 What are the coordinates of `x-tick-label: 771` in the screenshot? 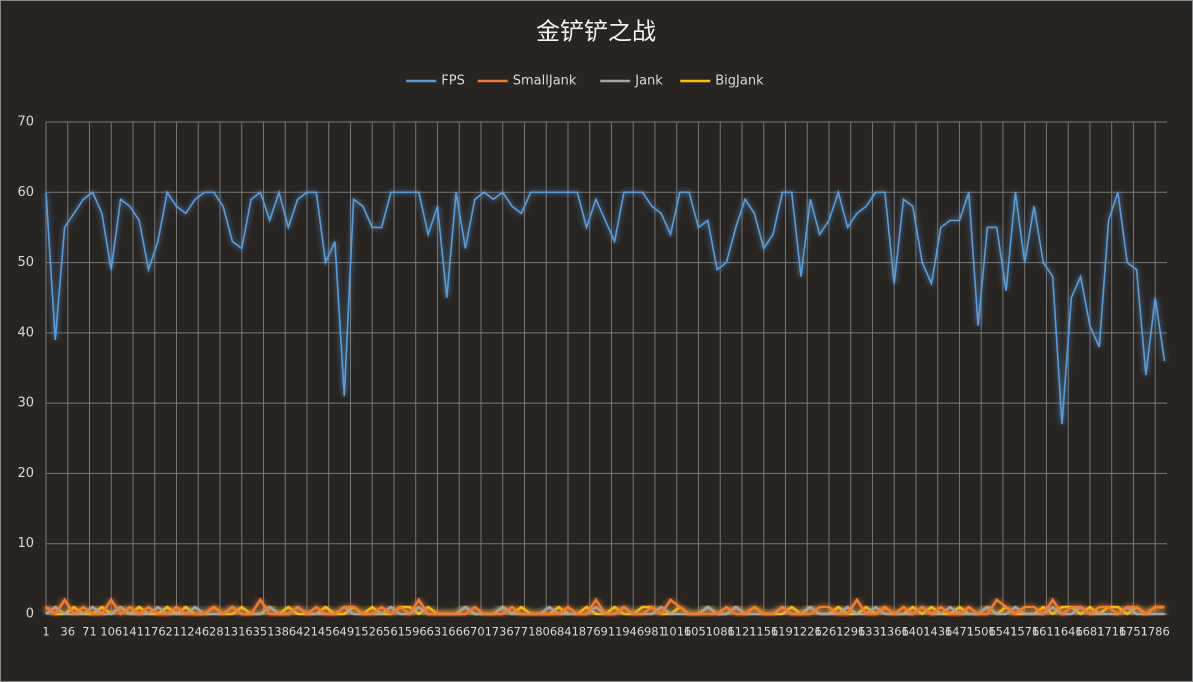 It's located at (524, 632).